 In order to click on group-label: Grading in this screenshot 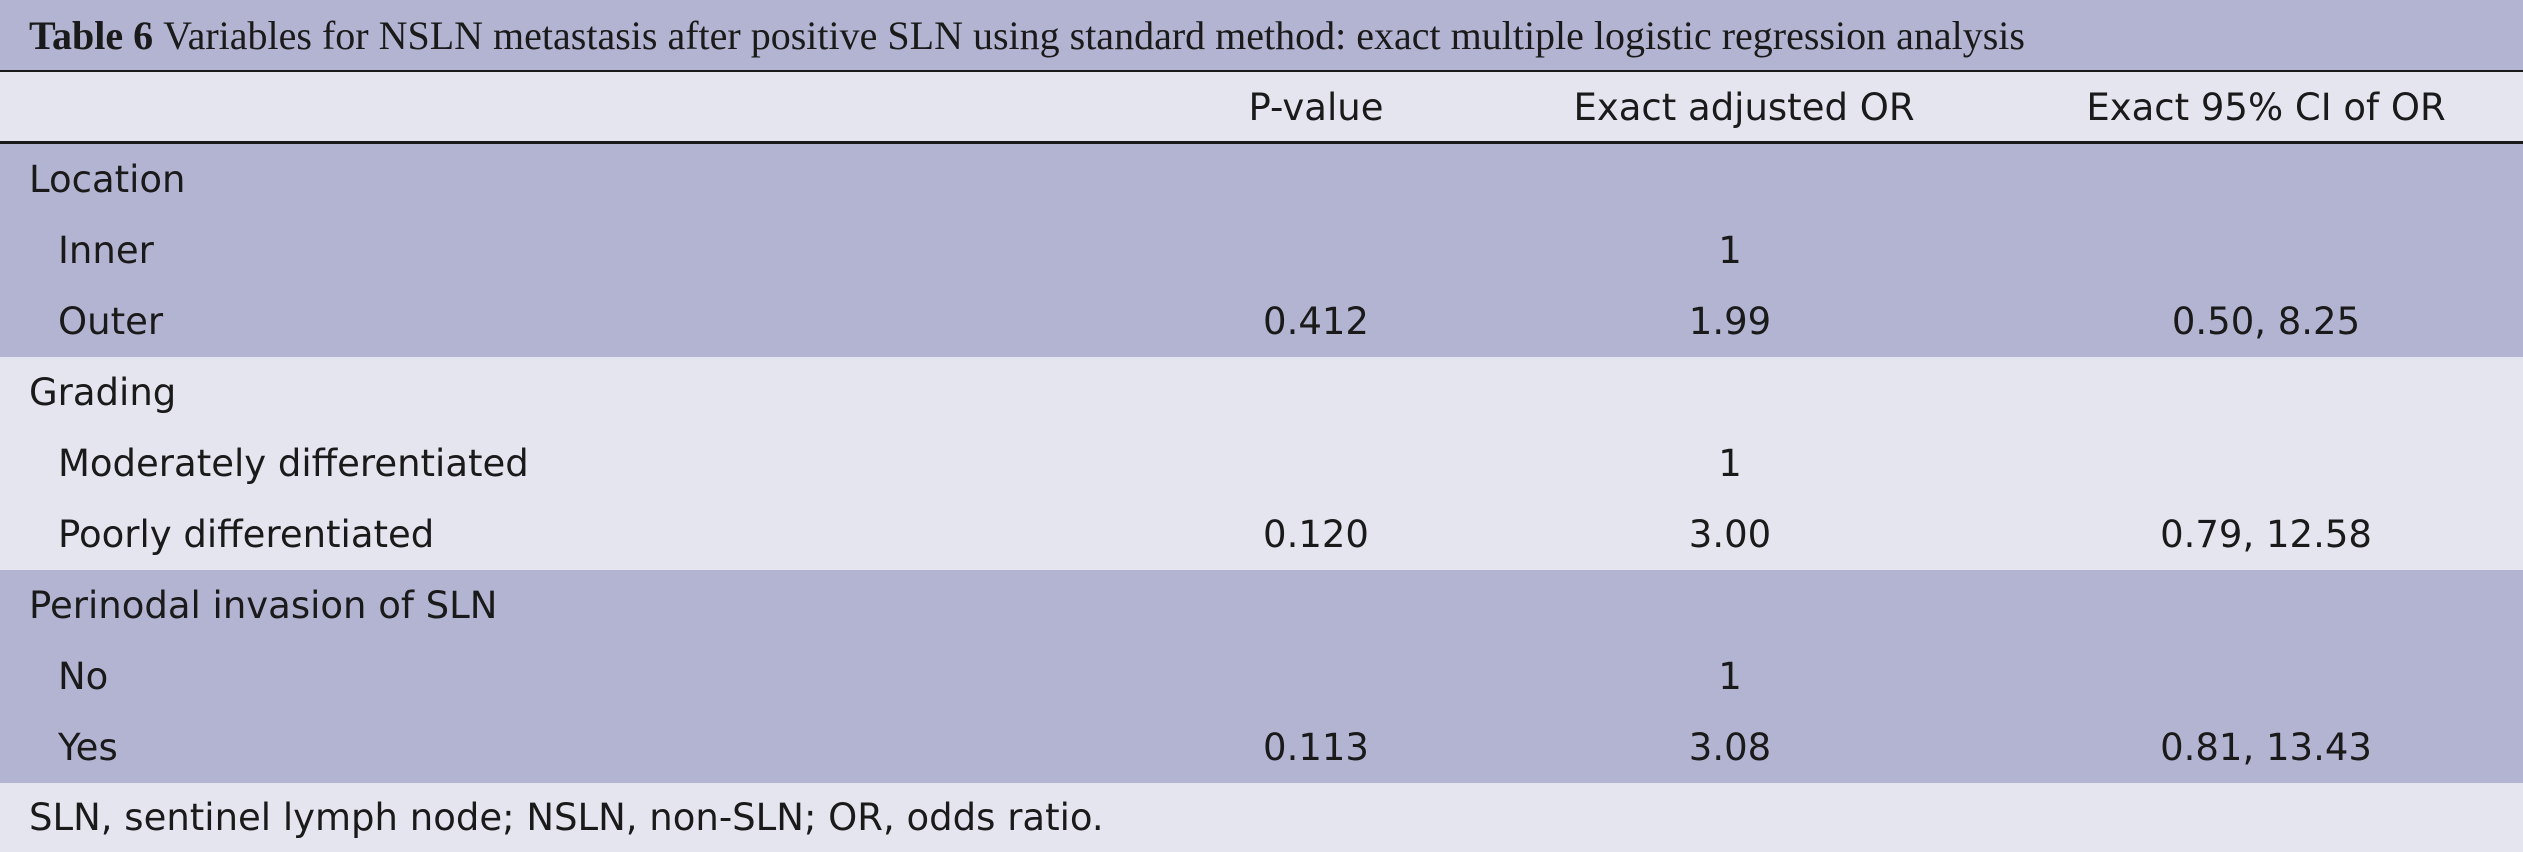, I will do `click(103, 392)`.